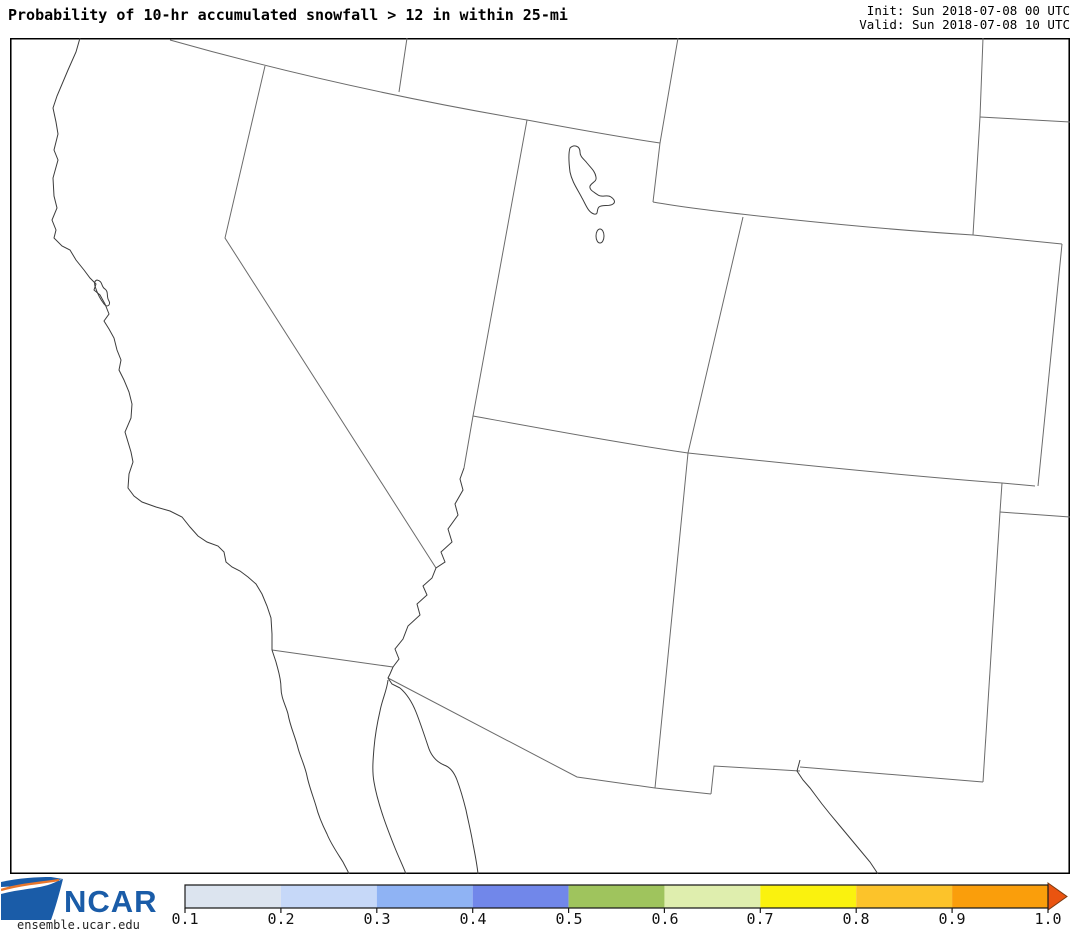 This screenshot has height=936, width=1080. Describe the element at coordinates (665, 919) in the screenshot. I see `colorbar-tick-label: 0.6` at that location.